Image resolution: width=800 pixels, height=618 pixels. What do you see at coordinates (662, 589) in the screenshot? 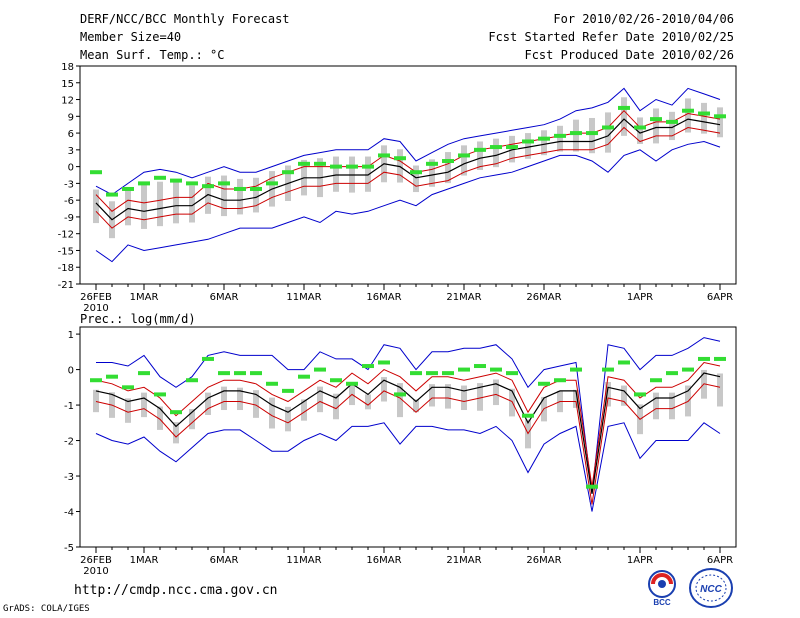
I see `bcc-logo: BCC` at bounding box center [662, 589].